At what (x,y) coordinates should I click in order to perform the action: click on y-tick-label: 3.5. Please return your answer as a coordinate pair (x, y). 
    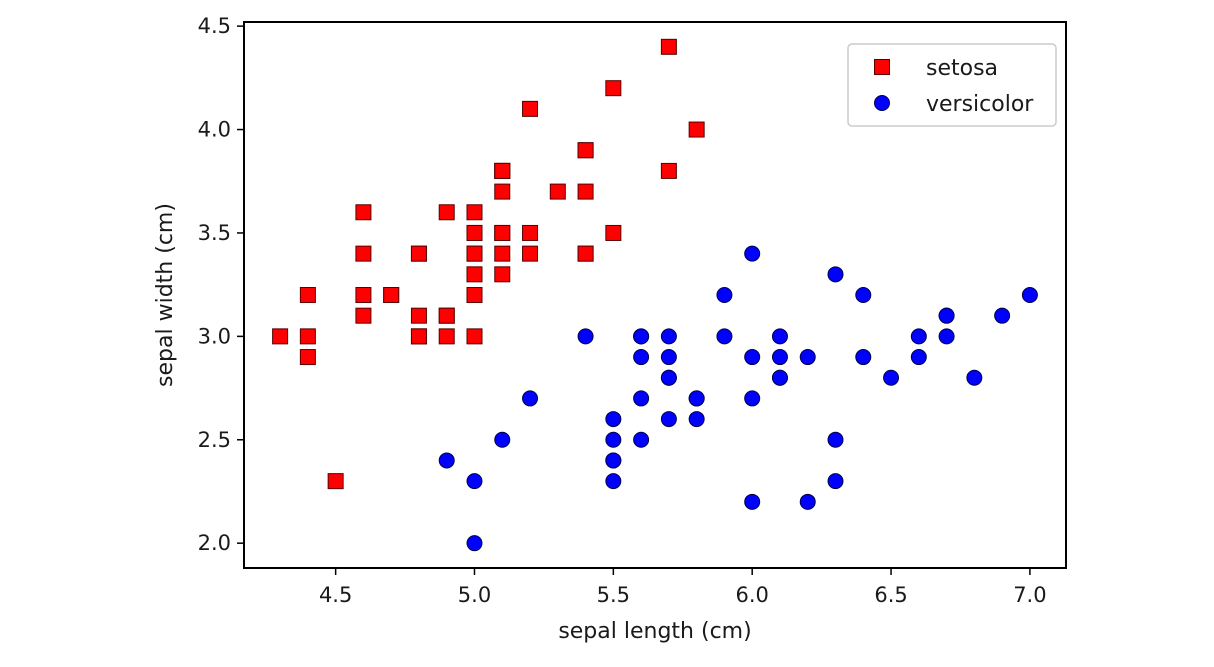
    Looking at the image, I should click on (214, 233).